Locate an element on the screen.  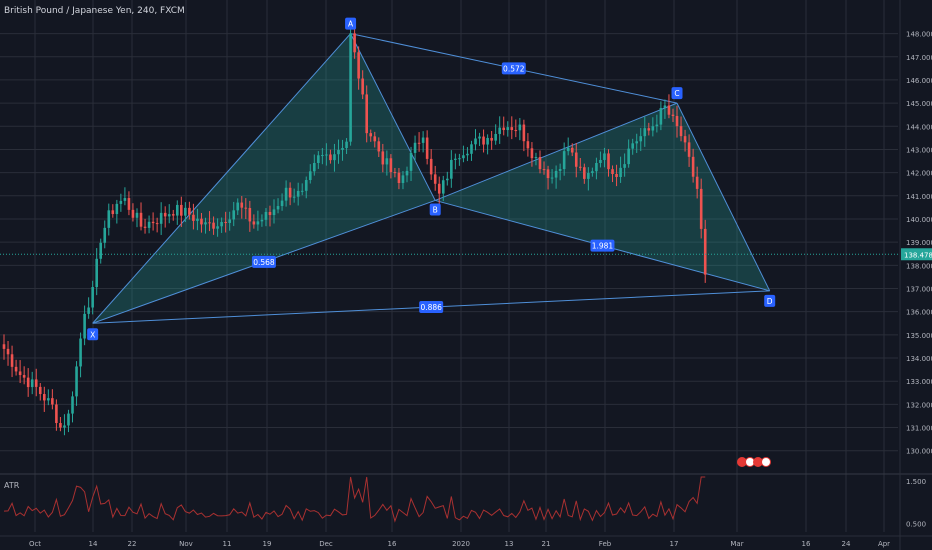
ratio-label: 1.981 is located at coordinates (602, 245).